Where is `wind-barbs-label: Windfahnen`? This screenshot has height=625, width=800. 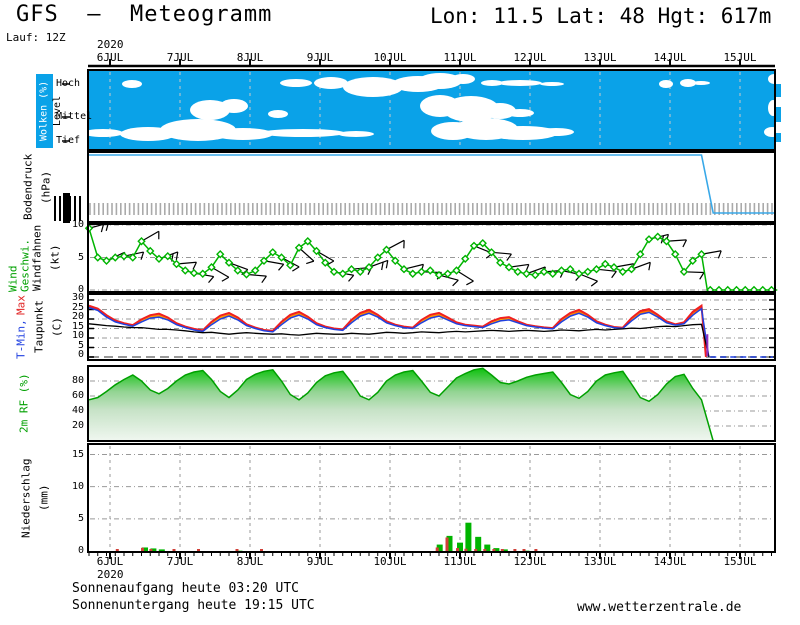
wind-barbs-label: Windfahnen is located at coordinates (37, 258).